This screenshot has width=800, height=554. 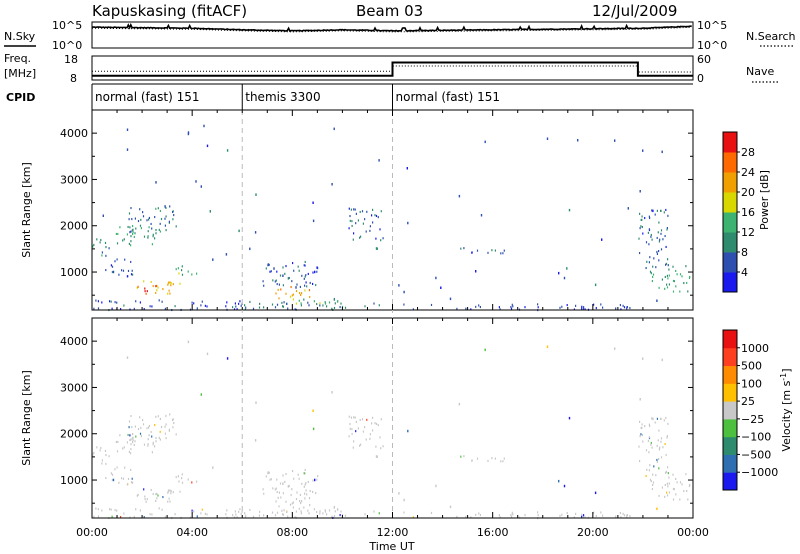 What do you see at coordinates (748, 401) in the screenshot?
I see `velocity-colorbar-tick-label: 25` at bounding box center [748, 401].